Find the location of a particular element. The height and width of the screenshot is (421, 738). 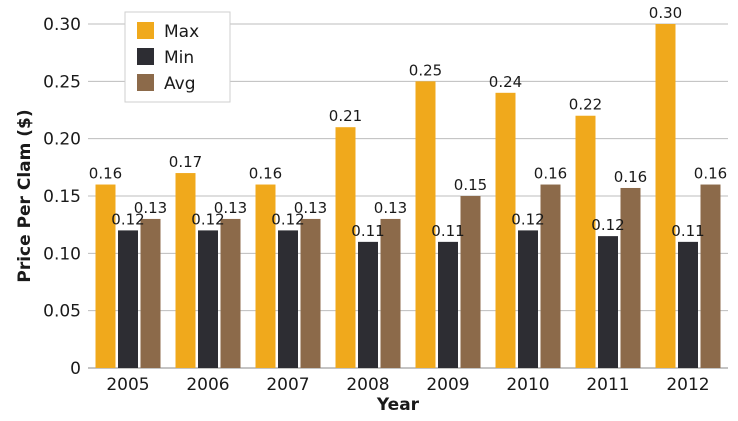

bar-min-2010 is located at coordinates (528, 299).